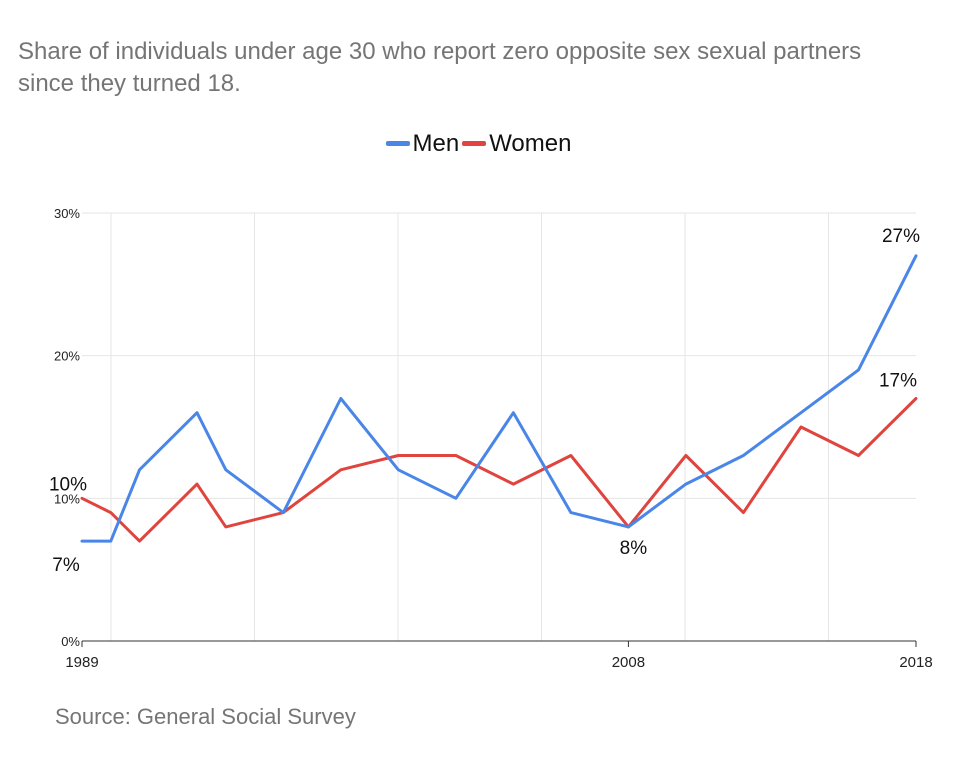 This screenshot has width=960, height=782. What do you see at coordinates (67, 356) in the screenshot?
I see `y-tick-label: 20%` at bounding box center [67, 356].